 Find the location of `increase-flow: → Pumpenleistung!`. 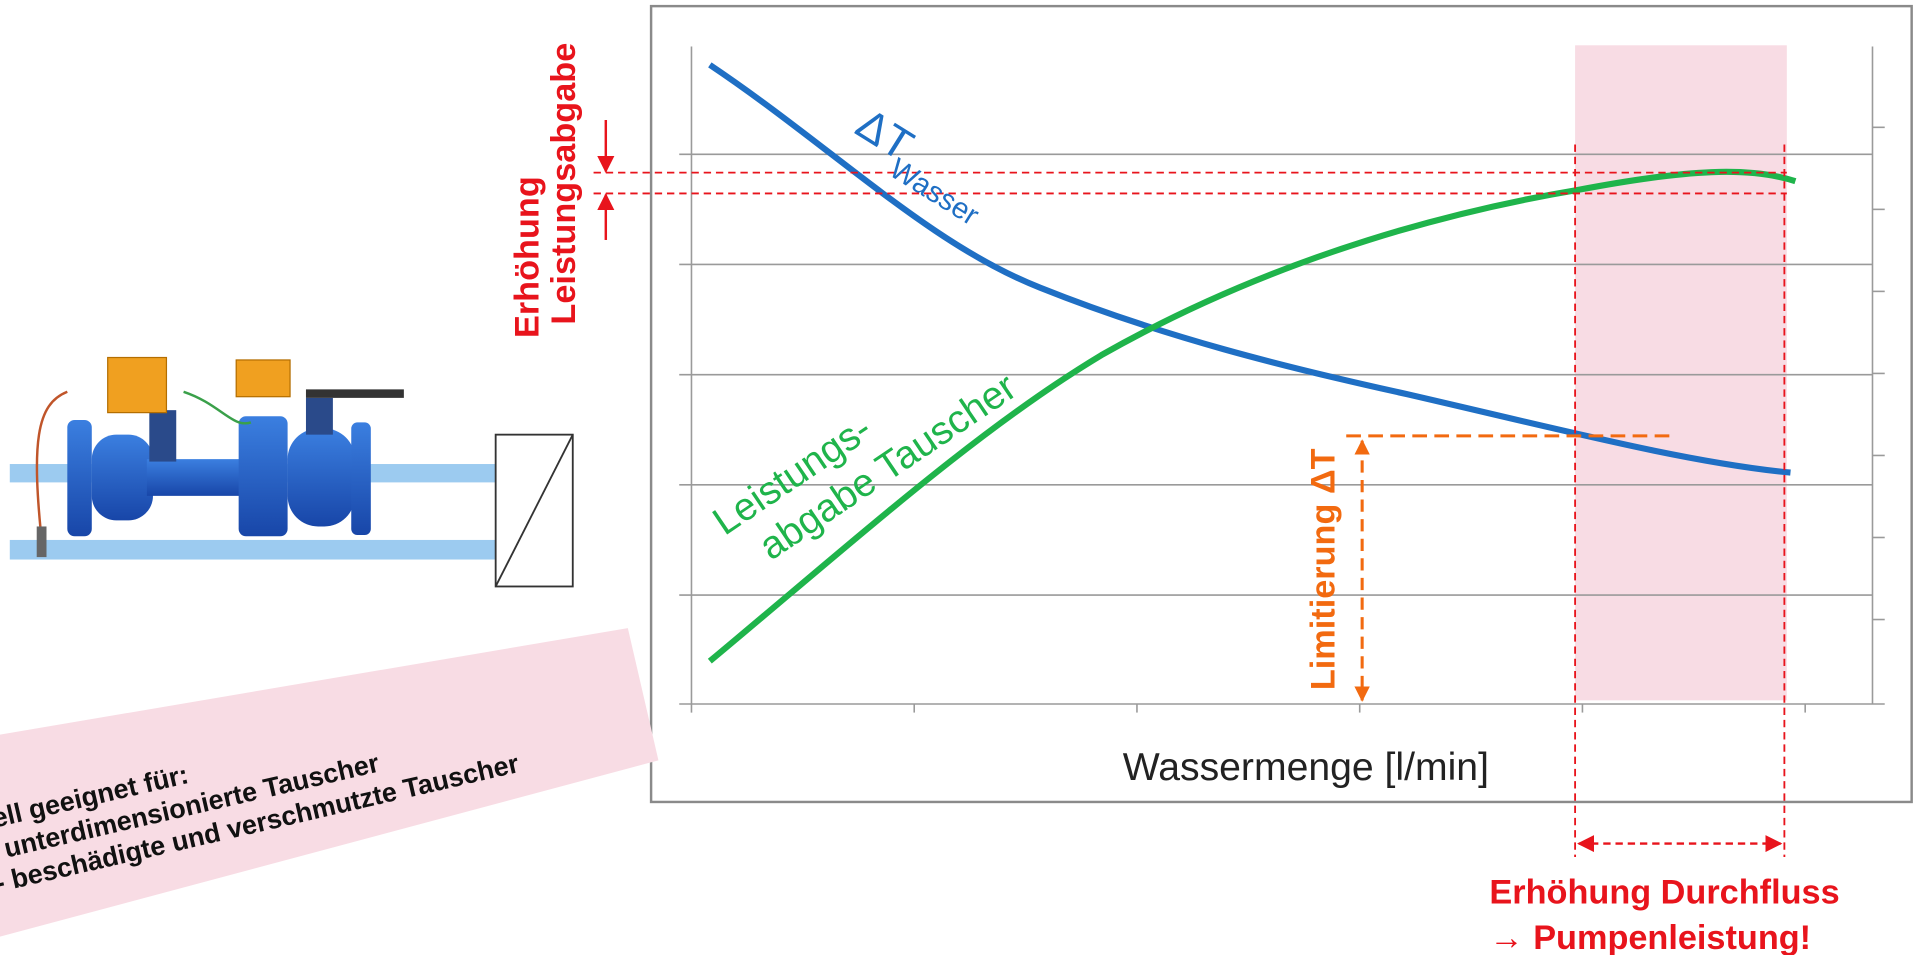

increase-flow: → Pumpenleistung! is located at coordinates (1650, 937).